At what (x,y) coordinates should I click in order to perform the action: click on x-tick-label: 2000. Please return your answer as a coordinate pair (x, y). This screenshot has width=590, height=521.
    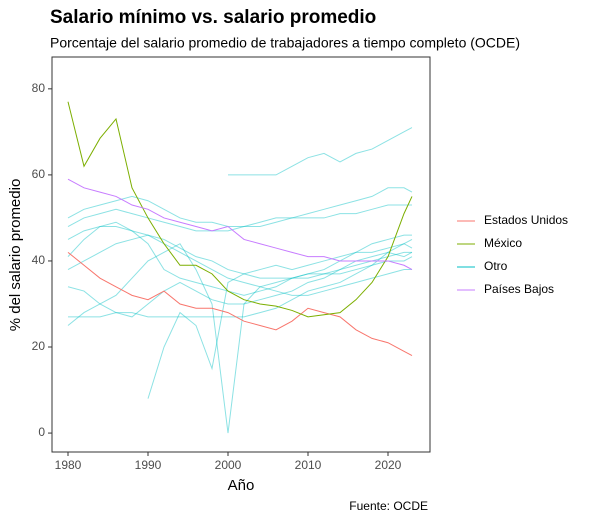
    Looking at the image, I should click on (228, 465).